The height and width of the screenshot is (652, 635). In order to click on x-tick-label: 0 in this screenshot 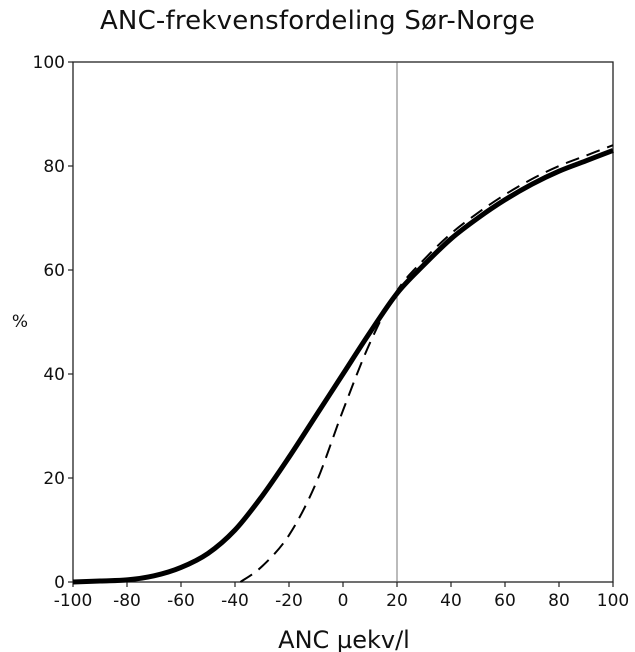, I will do `click(343, 601)`.